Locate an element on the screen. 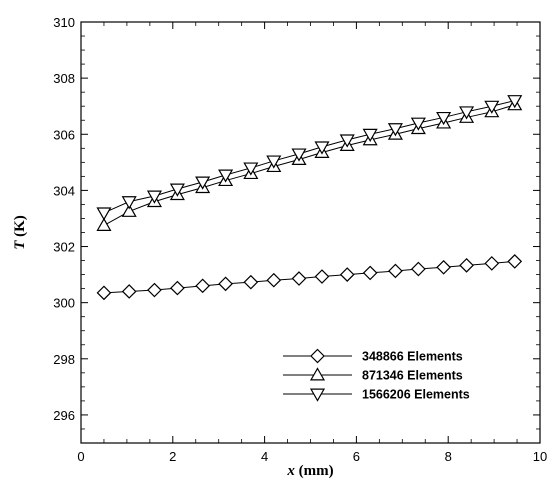 The image size is (553, 479). x-axis-title: x (mm) is located at coordinates (309, 471).